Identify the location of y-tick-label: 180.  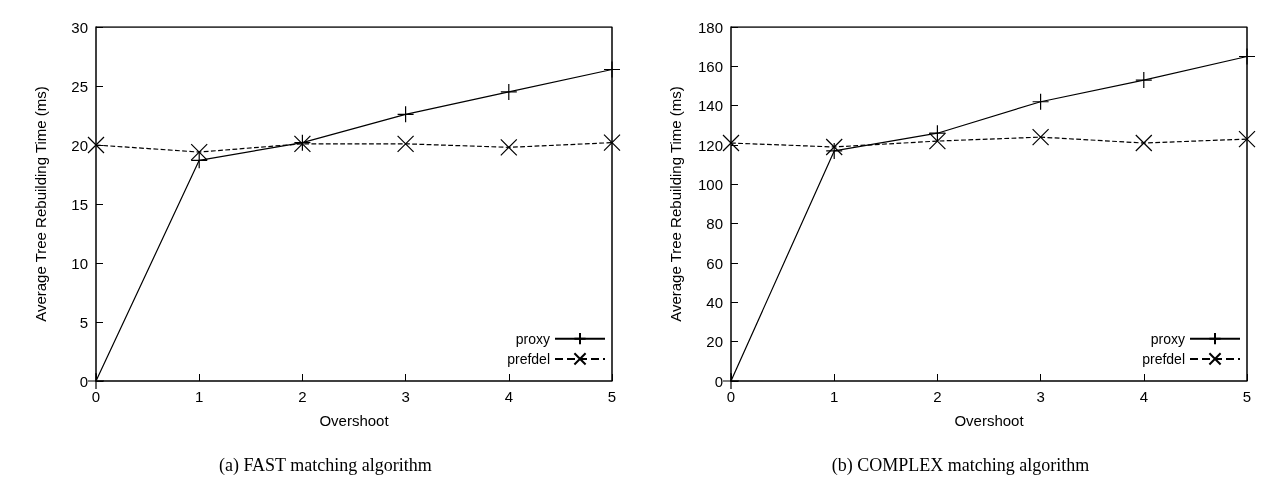
(710, 27).